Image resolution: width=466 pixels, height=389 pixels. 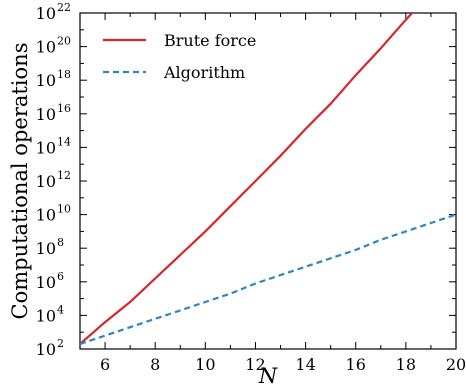 I want to click on y-tick-label: 10¹⁴, so click(x=53, y=146).